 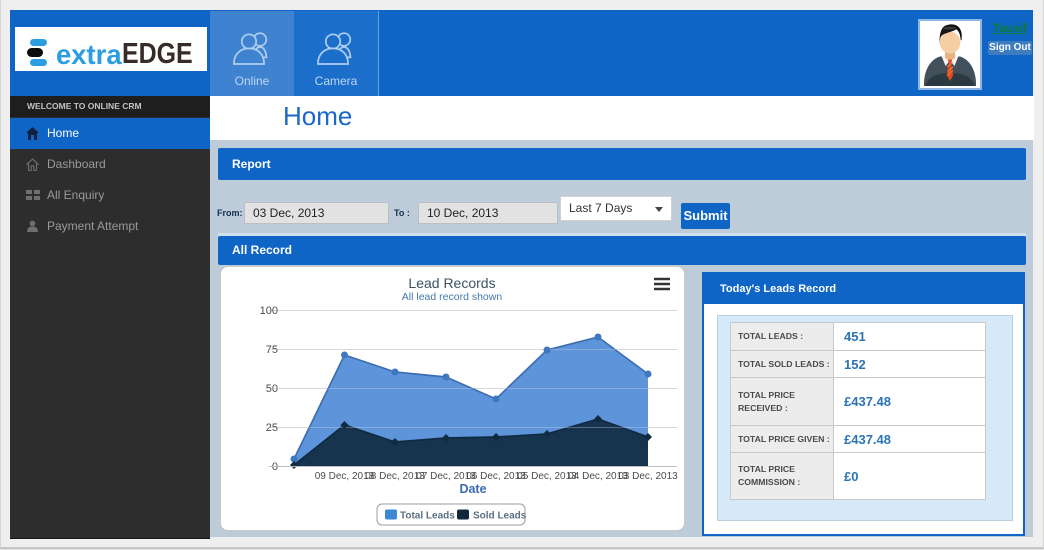 I want to click on svg-text: 09 Dec, 2013, so click(x=345, y=476).